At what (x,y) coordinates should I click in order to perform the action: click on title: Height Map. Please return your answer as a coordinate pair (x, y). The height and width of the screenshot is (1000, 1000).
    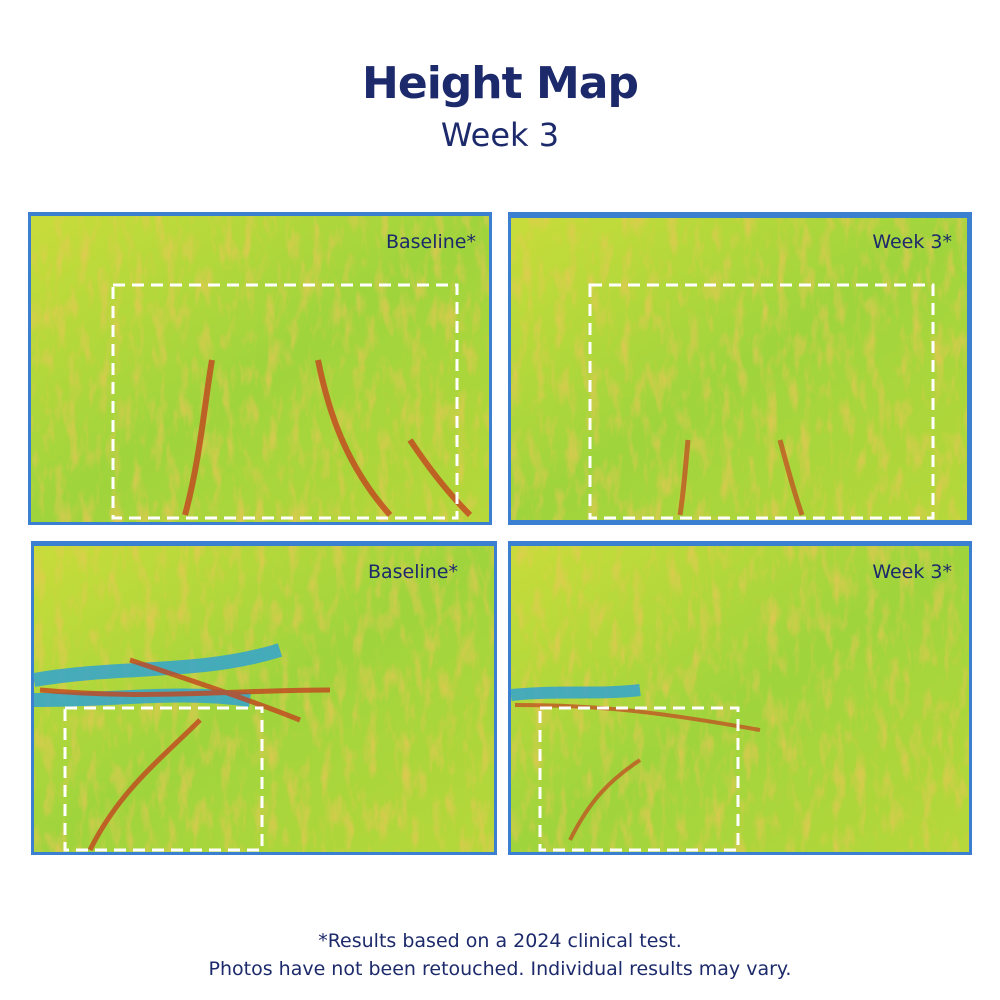
    Looking at the image, I should click on (500, 83).